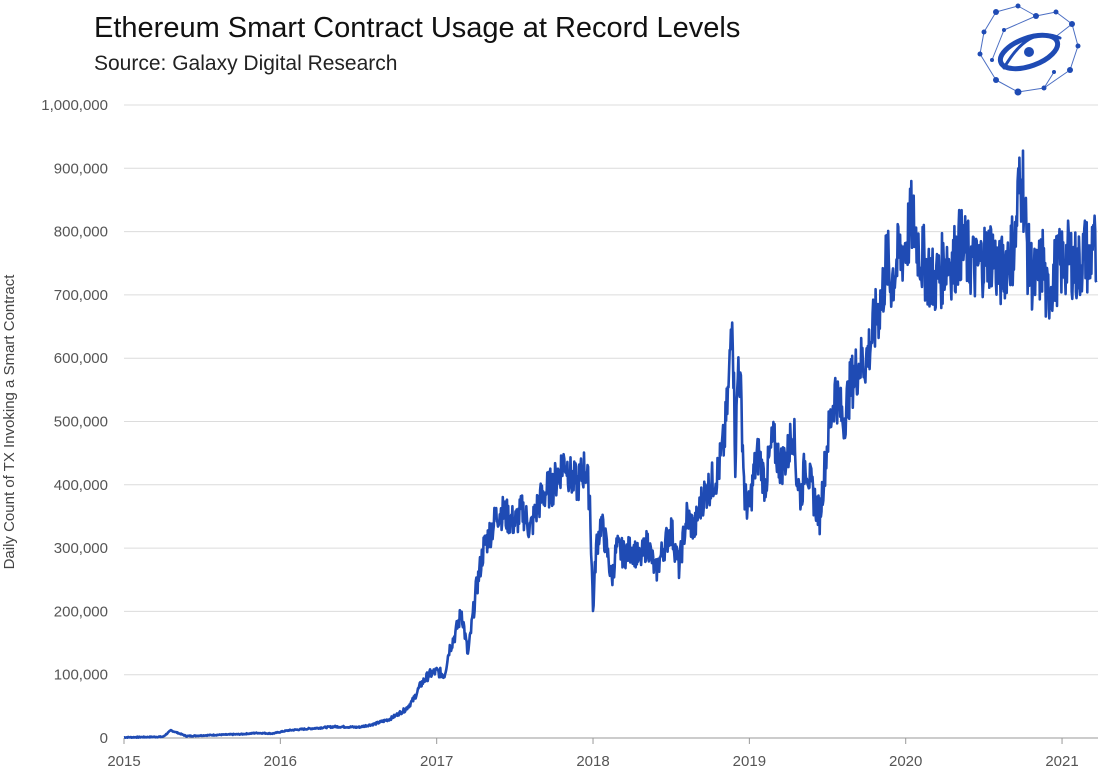  What do you see at coordinates (246, 63) in the screenshot?
I see `chart-subtitle: Source: Galaxy Digital Research` at bounding box center [246, 63].